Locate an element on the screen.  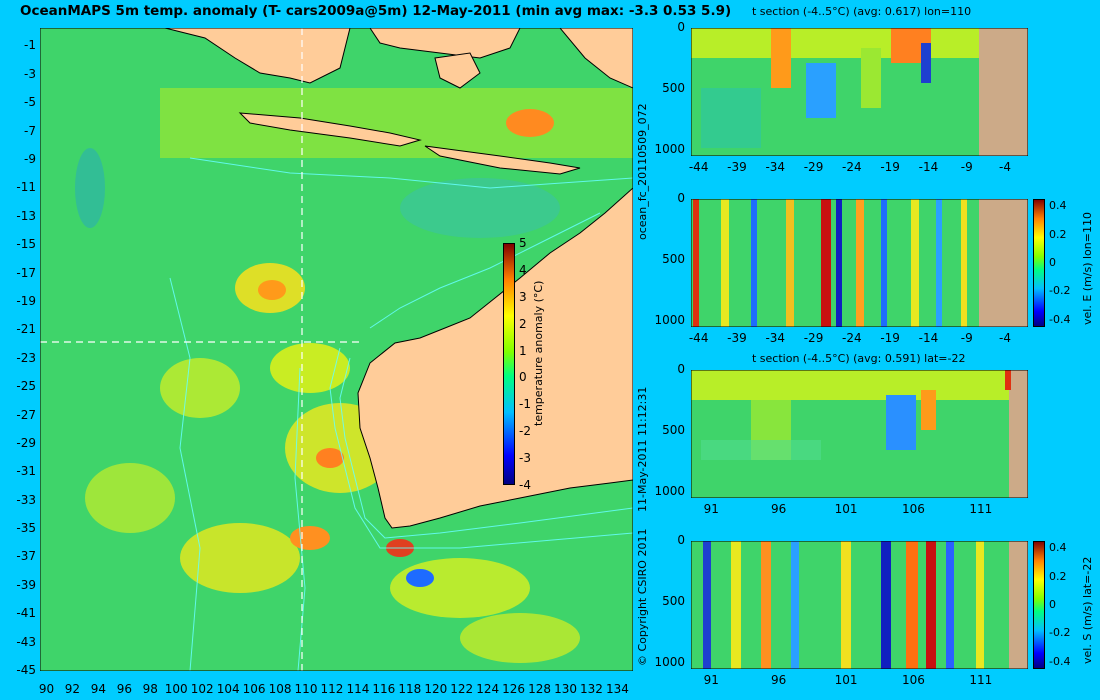
section-x-tick: 91 is located at coordinates (711, 680).